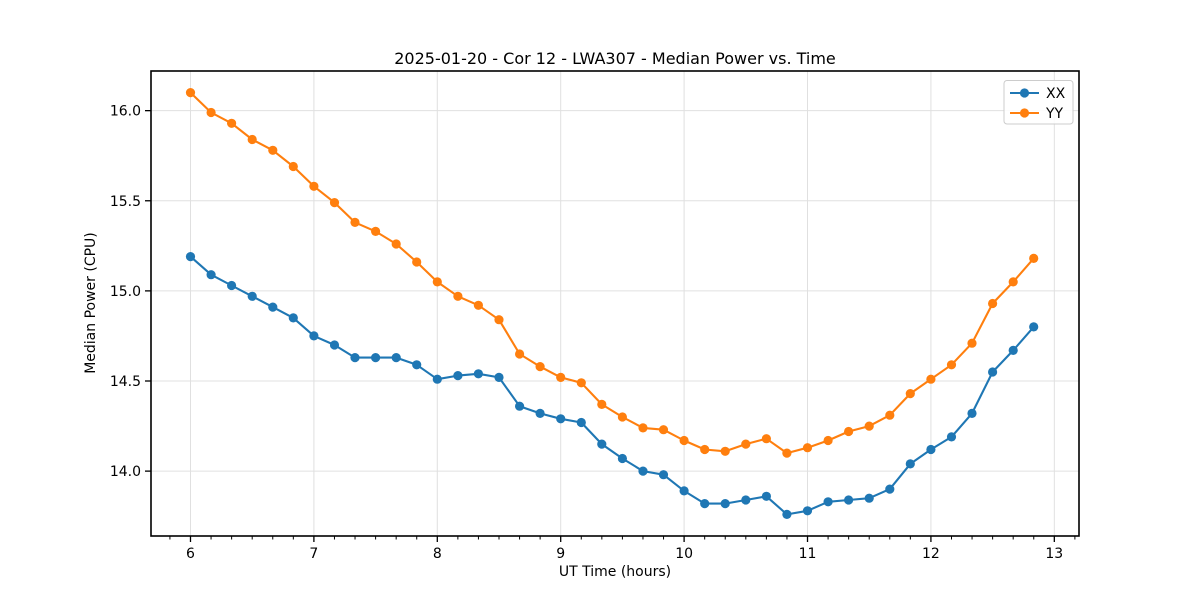 This screenshot has height=600, width=1200. What do you see at coordinates (1054, 554) in the screenshot?
I see `x-tick-label: 13` at bounding box center [1054, 554].